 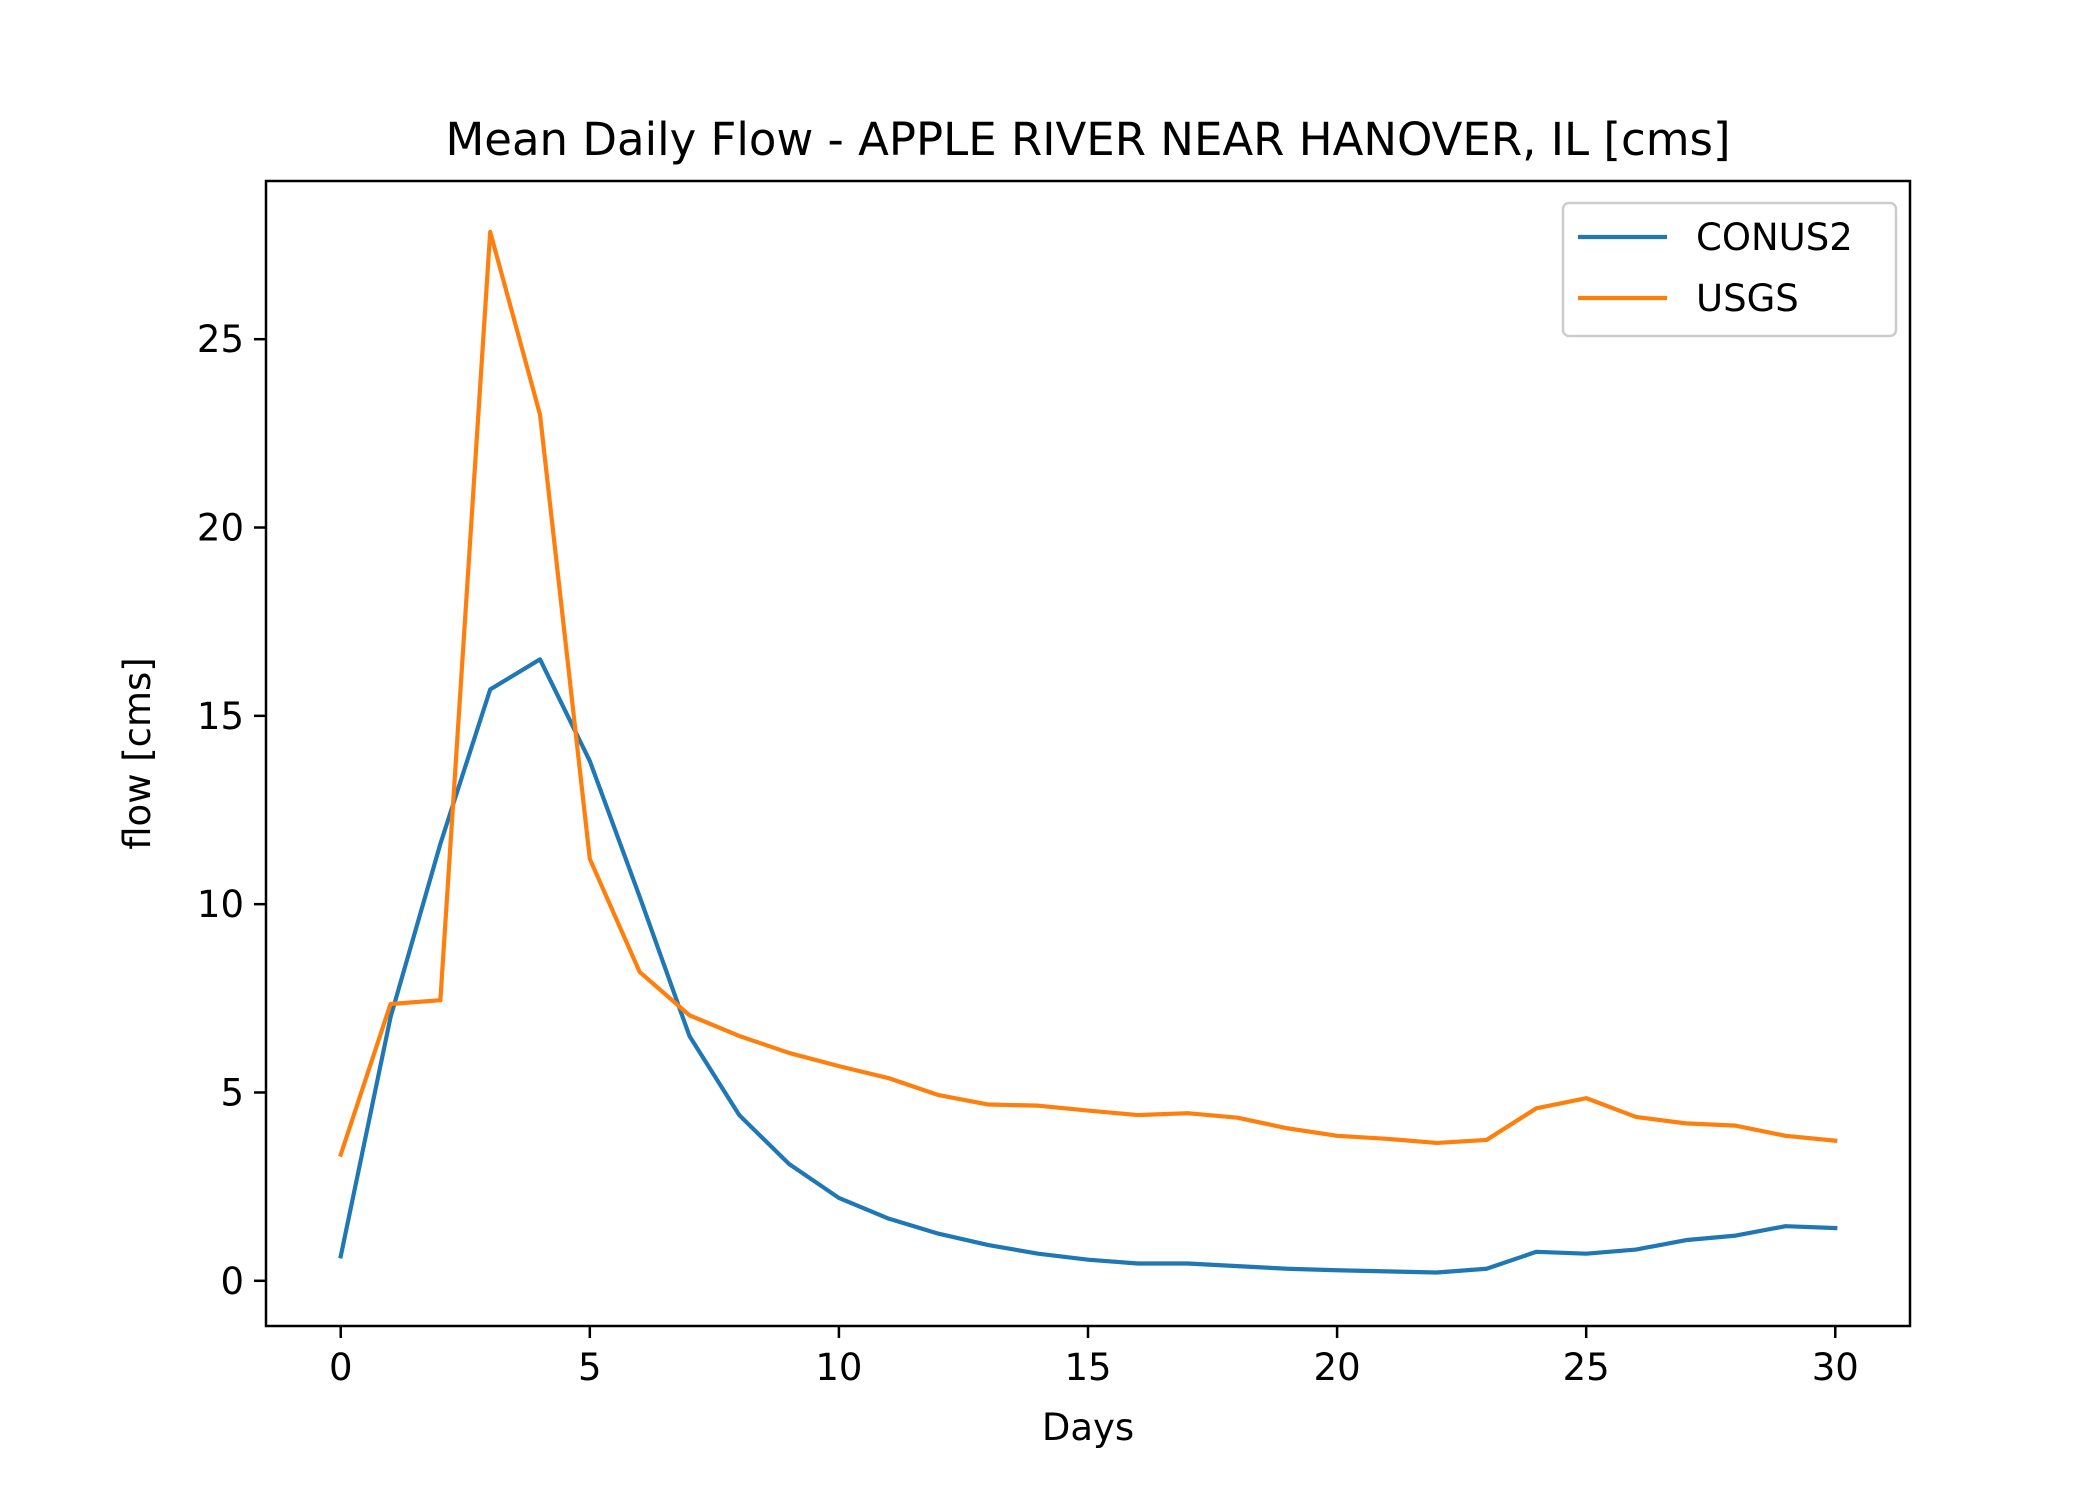 I want to click on x-tick-label: 5, so click(x=590, y=1367).